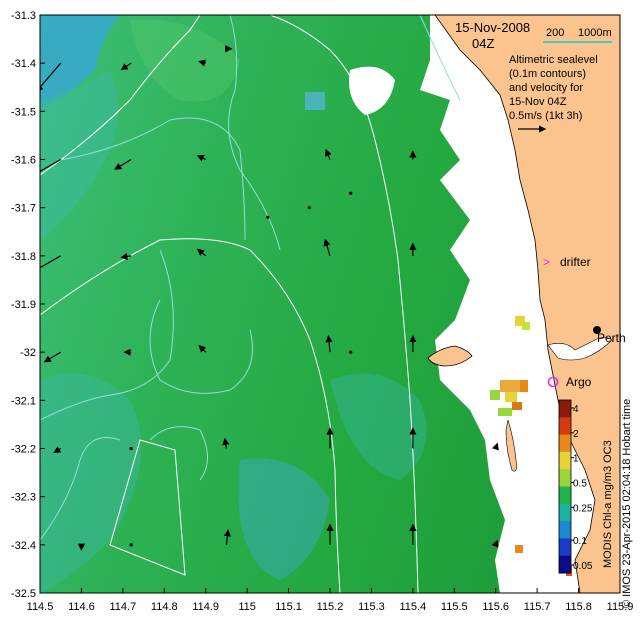 The height and width of the screenshot is (630, 640). What do you see at coordinates (412, 607) in the screenshot?
I see `x-tick-label: 115.4` at bounding box center [412, 607].